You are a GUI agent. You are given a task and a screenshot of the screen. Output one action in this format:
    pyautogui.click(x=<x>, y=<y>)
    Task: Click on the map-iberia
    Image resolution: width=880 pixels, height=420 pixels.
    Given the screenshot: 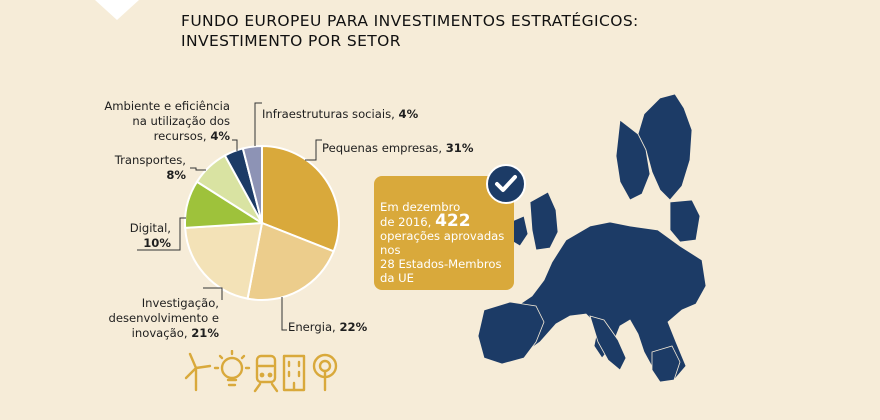 What is the action you would take?
    pyautogui.click(x=511, y=333)
    